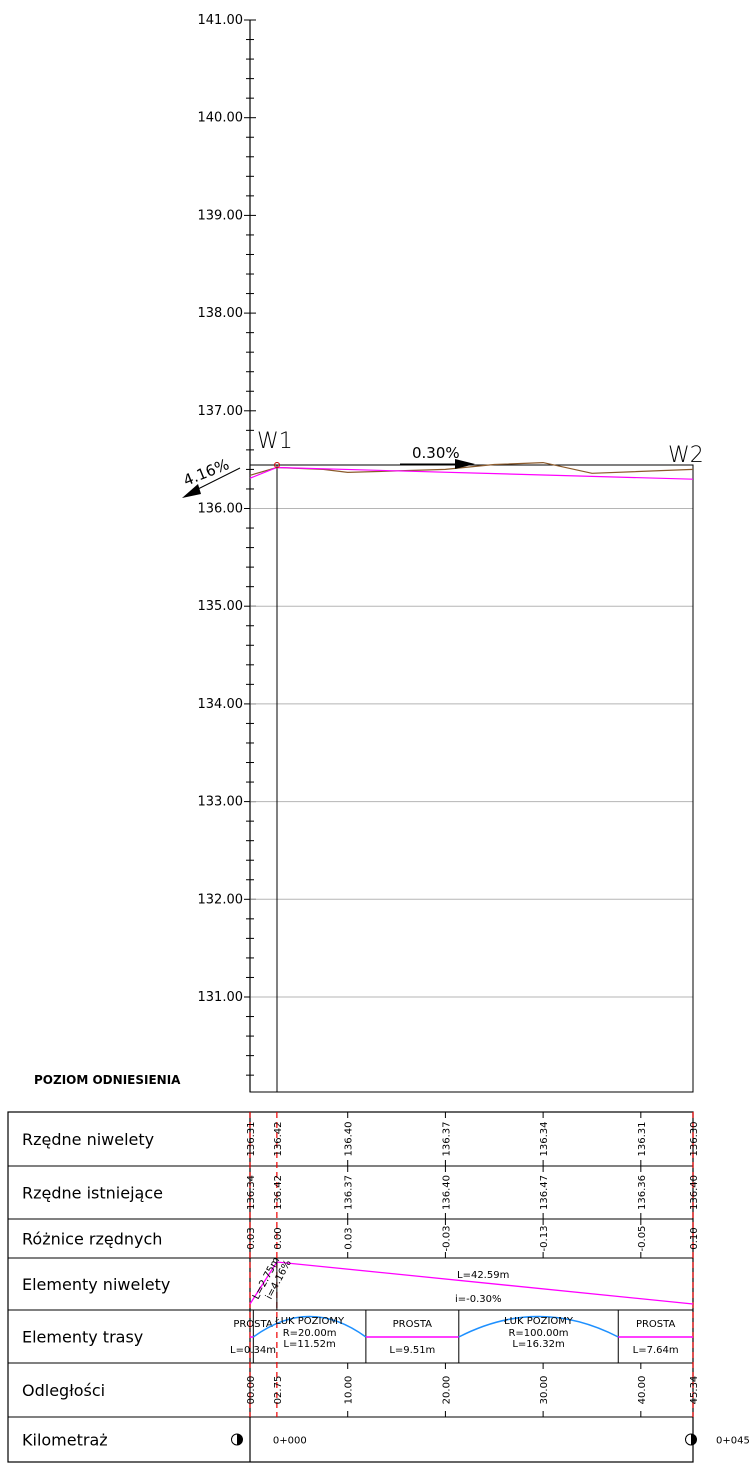 The width and height of the screenshot is (752, 1465). What do you see at coordinates (412, 1350) in the screenshot?
I see `route-element-length: L=9.51m` at bounding box center [412, 1350].